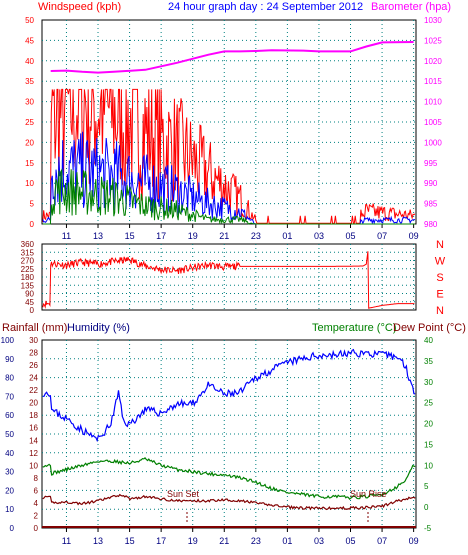 This screenshot has width=468, height=555. Describe the element at coordinates (32, 224) in the screenshot. I see `wind-y-tick-label: 0` at that location.